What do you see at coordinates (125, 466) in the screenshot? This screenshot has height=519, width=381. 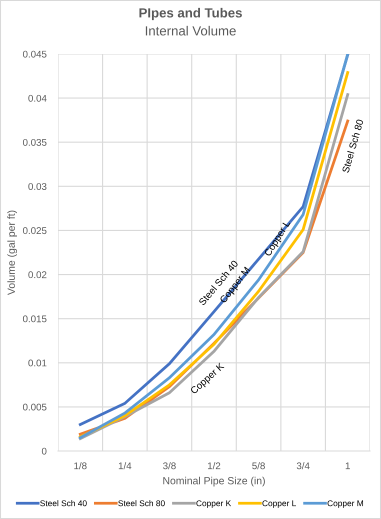 I see `x-tick-label: 1/4` at bounding box center [125, 466].